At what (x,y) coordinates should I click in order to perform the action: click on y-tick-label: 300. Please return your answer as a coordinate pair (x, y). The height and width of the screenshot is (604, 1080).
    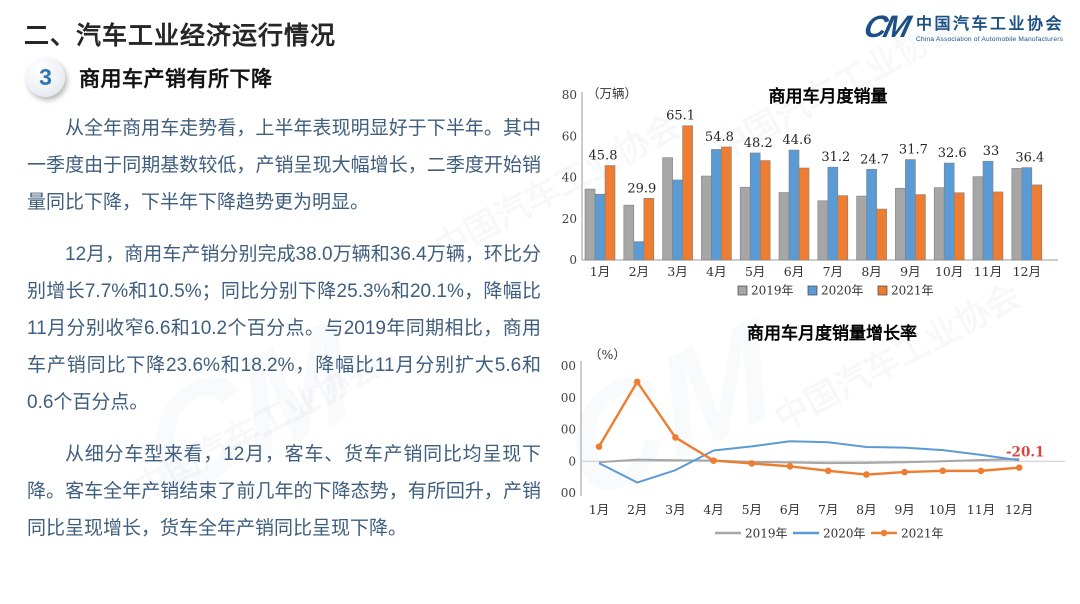
    Looking at the image, I should click on (568, 366).